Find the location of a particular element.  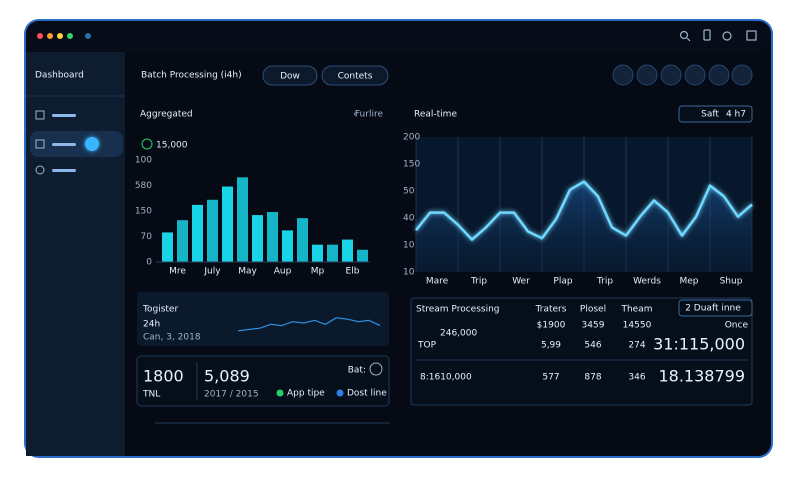

stat-label: TNL is located at coordinates (151, 395).